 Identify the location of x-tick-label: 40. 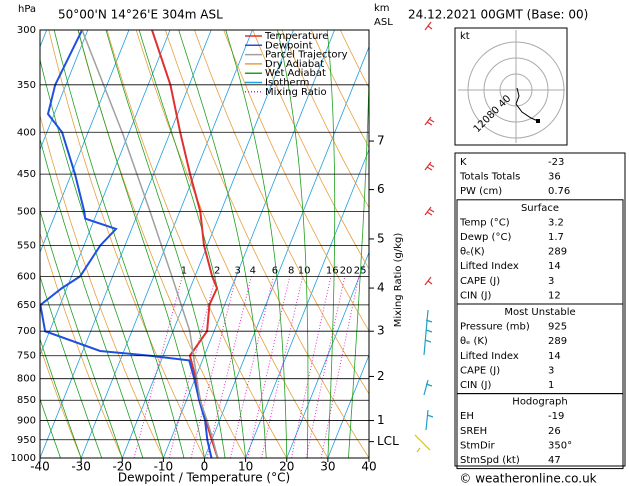
(368, 467).